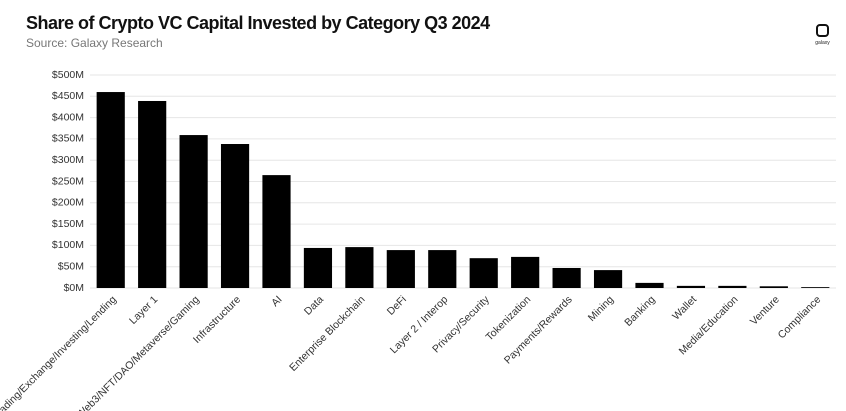  What do you see at coordinates (314, 305) in the screenshot?
I see `x-tick-label: Data` at bounding box center [314, 305].